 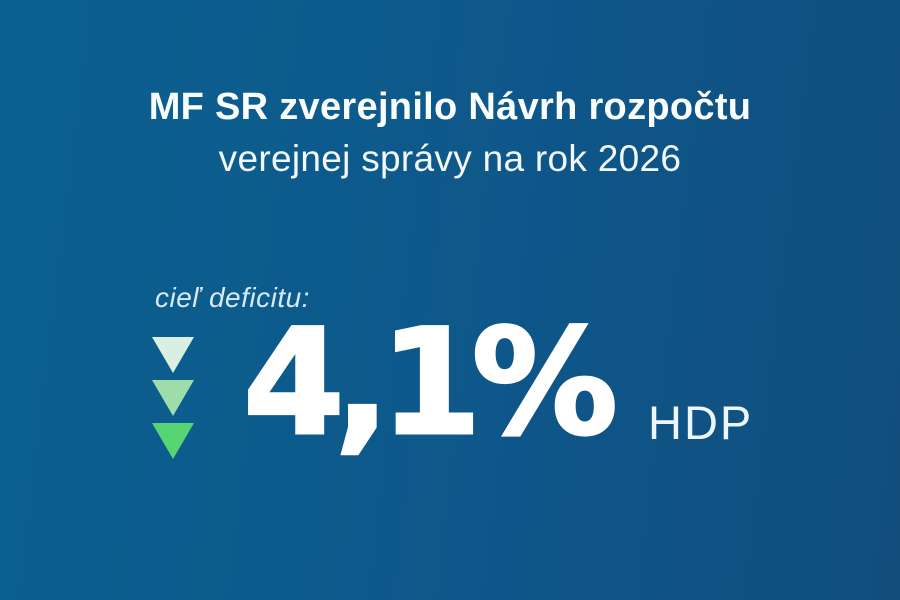 I want to click on down-arrows-group, so click(x=173, y=398).